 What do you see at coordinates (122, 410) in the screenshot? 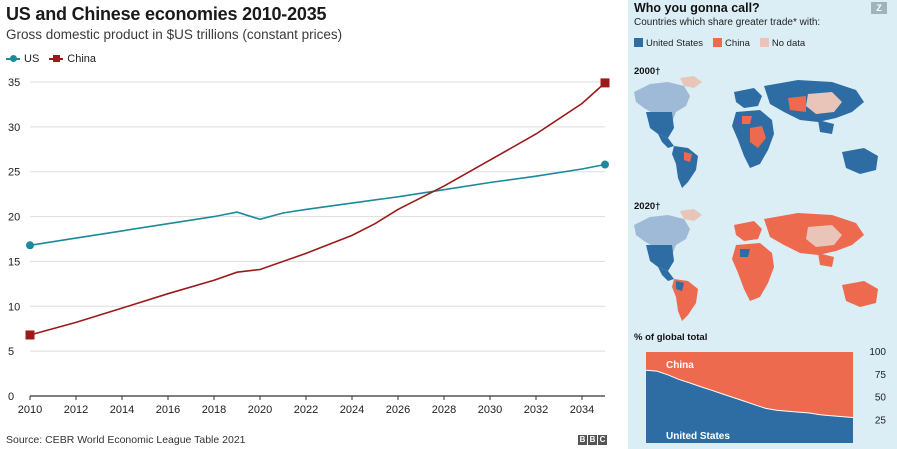
I see `x-tick-label: 2014` at bounding box center [122, 410].